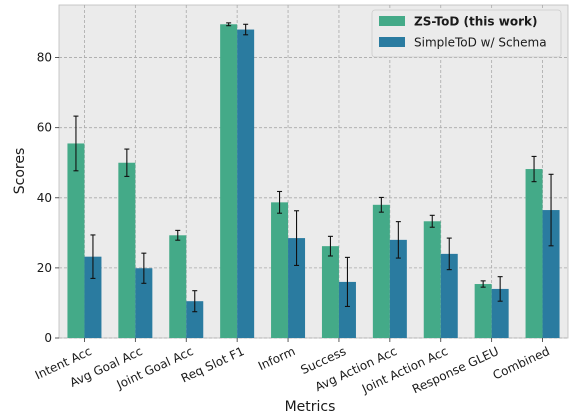 This screenshot has width=573, height=417. What do you see at coordinates (500, 313) in the screenshot?
I see `bar-simpletod-w-schema-response-gleu` at bounding box center [500, 313].